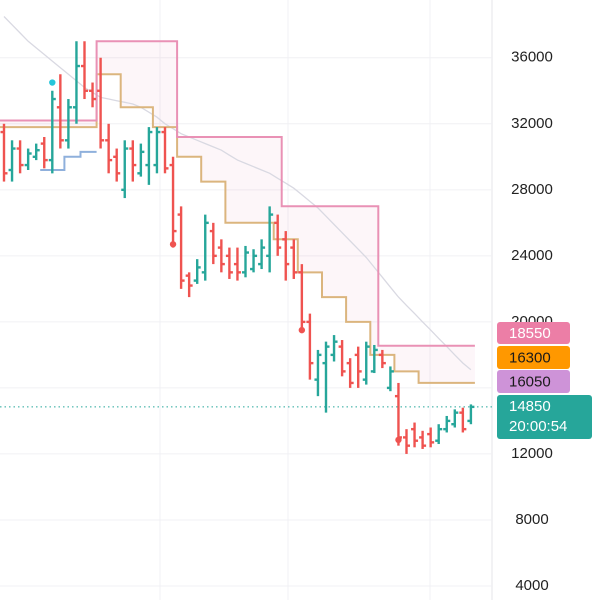 The height and width of the screenshot is (600, 600). Describe the element at coordinates (532, 123) in the screenshot. I see `y-tick-label: 32000` at that location.